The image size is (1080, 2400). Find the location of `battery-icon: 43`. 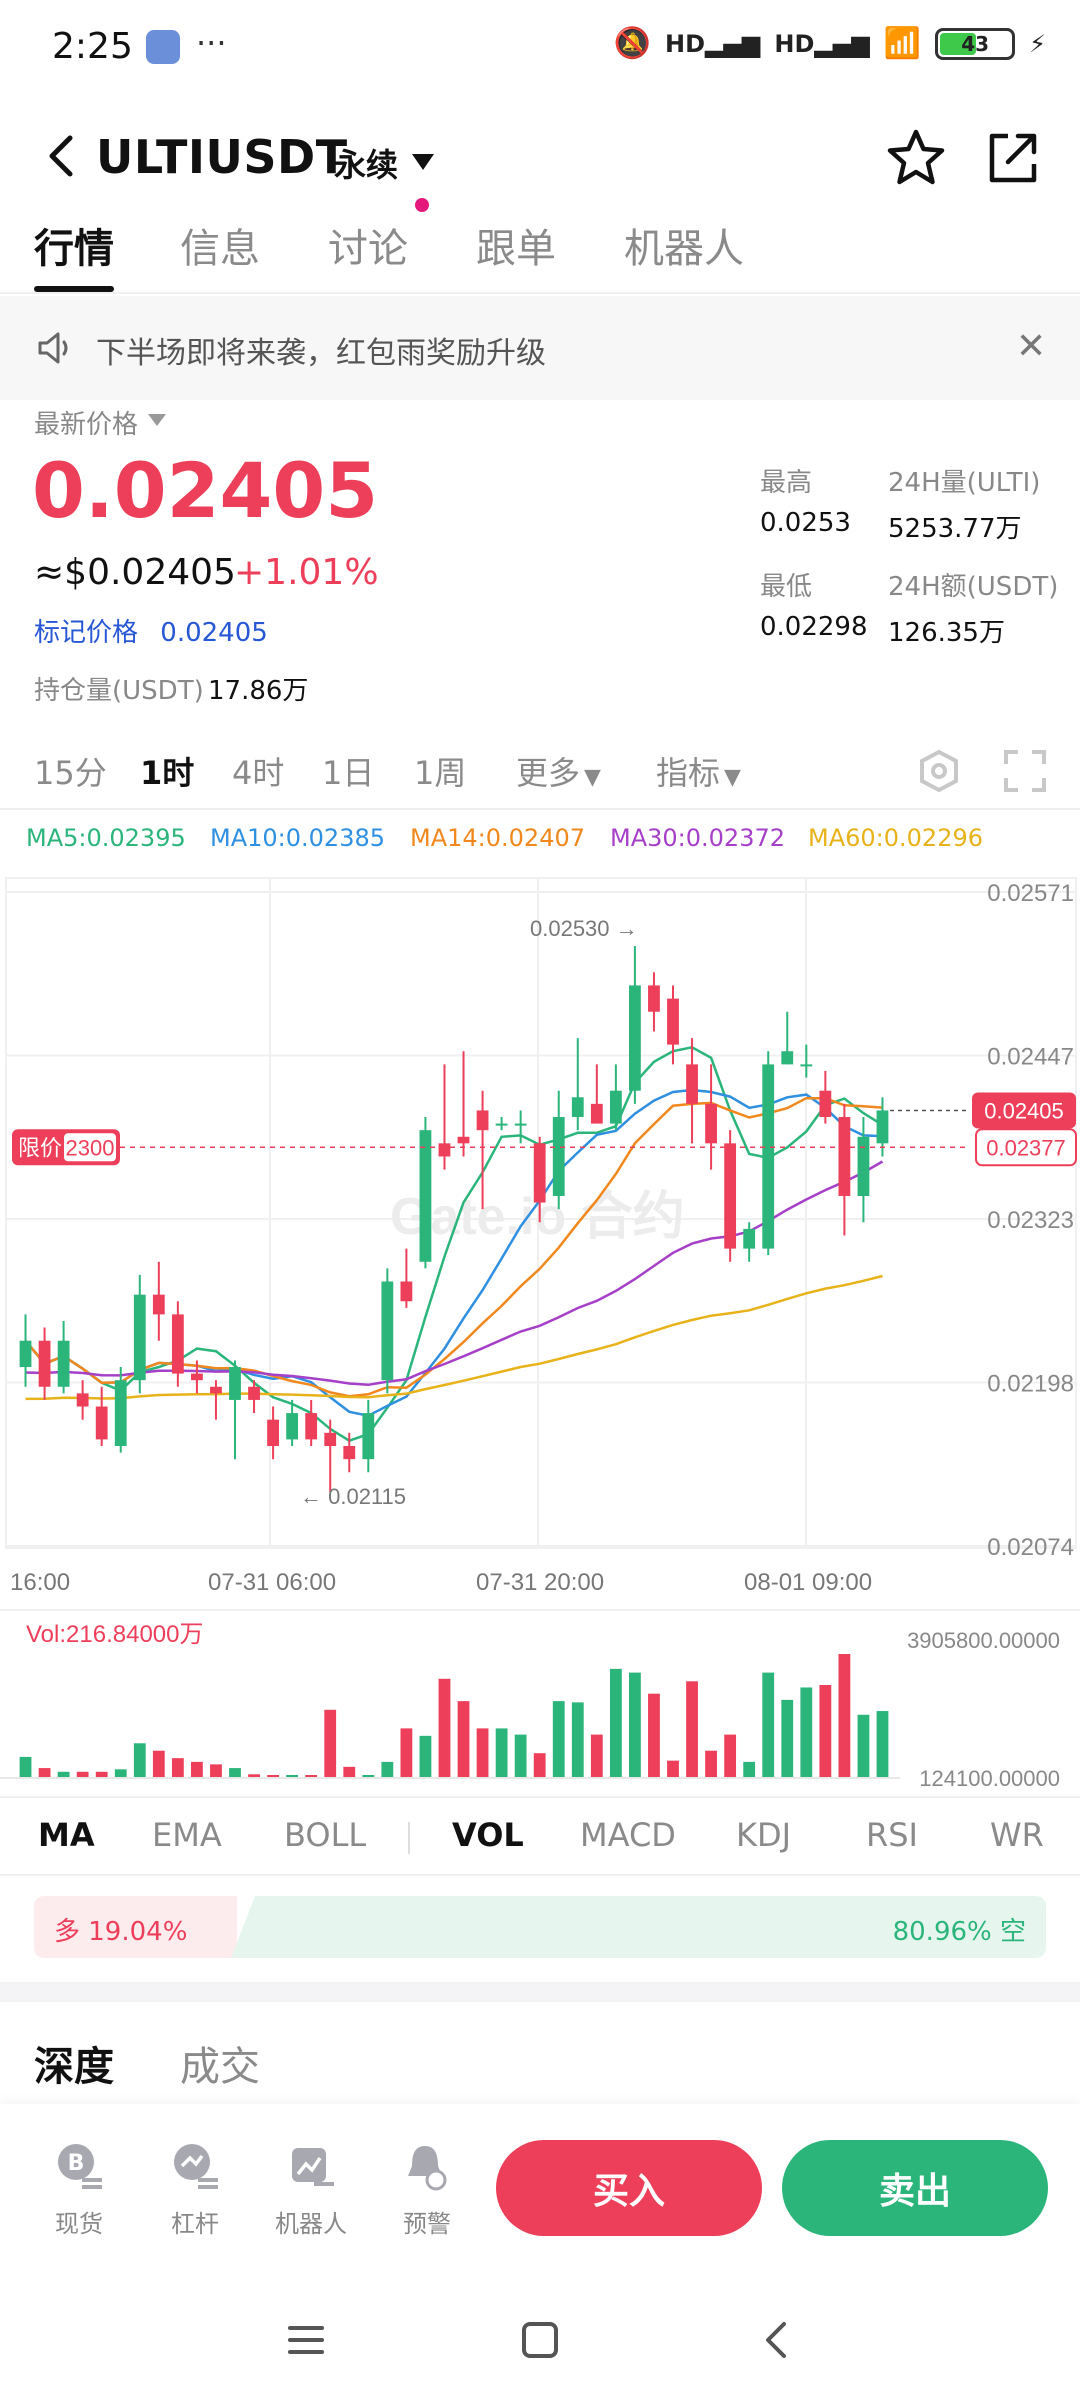

battery-icon: 43 is located at coordinates (975, 43).